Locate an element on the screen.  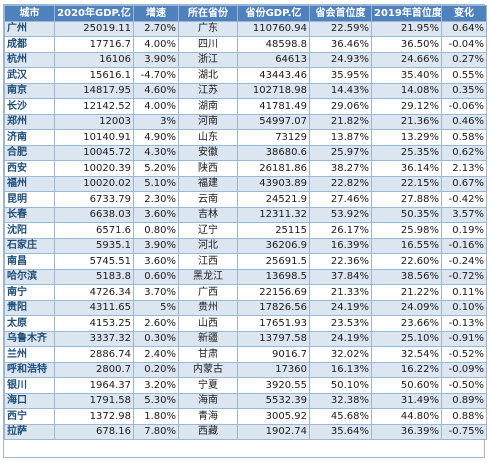
cell-growth: 1.80% is located at coordinates (156, 416).